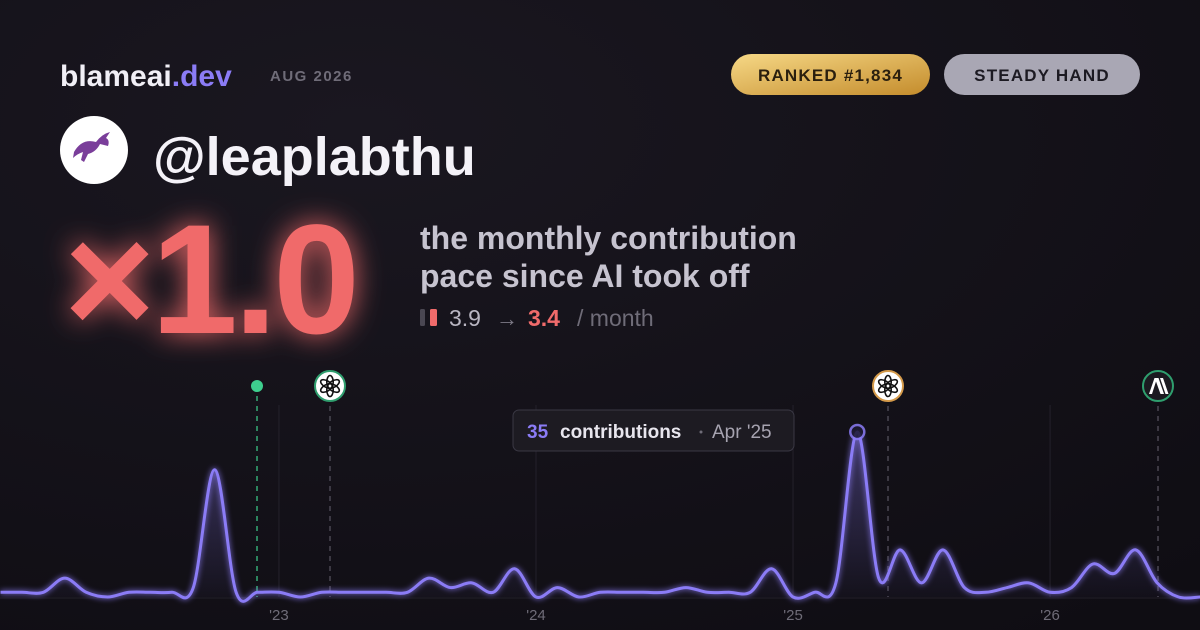  I want to click on tooltip, so click(653, 430).